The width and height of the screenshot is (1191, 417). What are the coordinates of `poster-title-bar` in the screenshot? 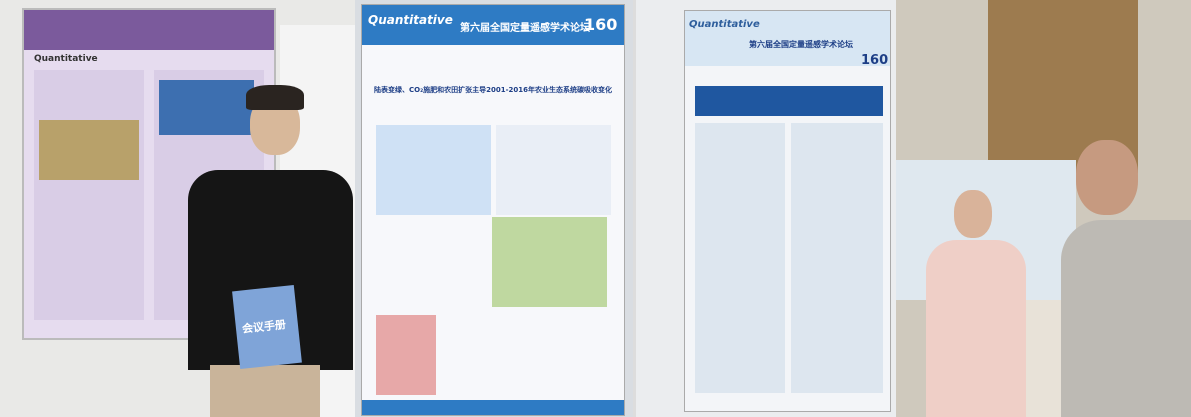 It's located at (789, 101).